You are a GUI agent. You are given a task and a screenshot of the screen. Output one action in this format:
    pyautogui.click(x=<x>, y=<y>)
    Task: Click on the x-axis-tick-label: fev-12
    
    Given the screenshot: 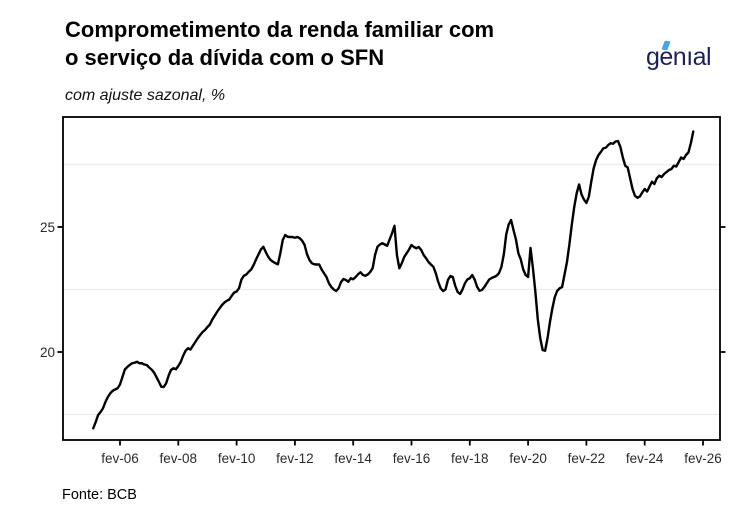 What is the action you would take?
    pyautogui.click(x=295, y=458)
    